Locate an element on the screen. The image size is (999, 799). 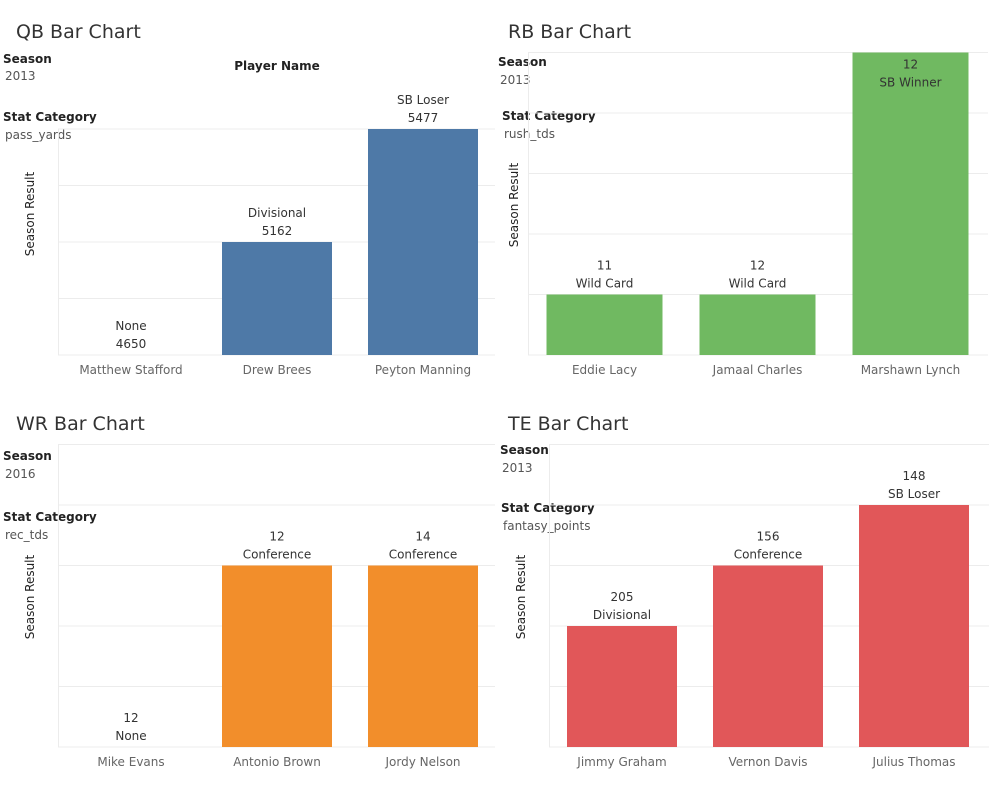
data-label: SB Winner is located at coordinates (910, 83).